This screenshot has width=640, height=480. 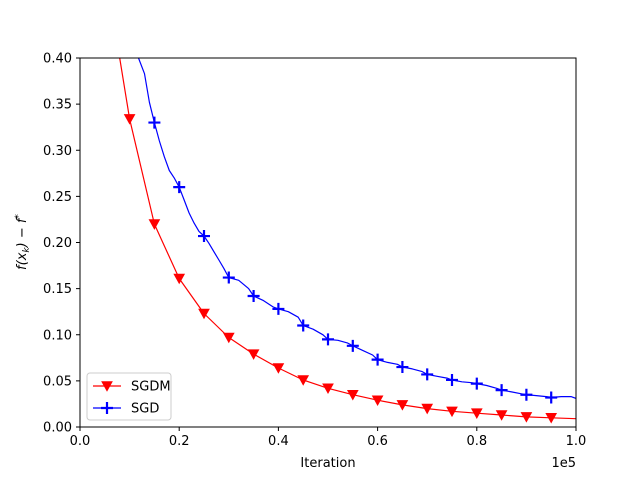 What do you see at coordinates (576, 441) in the screenshot?
I see `x-tick-label: 1.0` at bounding box center [576, 441].